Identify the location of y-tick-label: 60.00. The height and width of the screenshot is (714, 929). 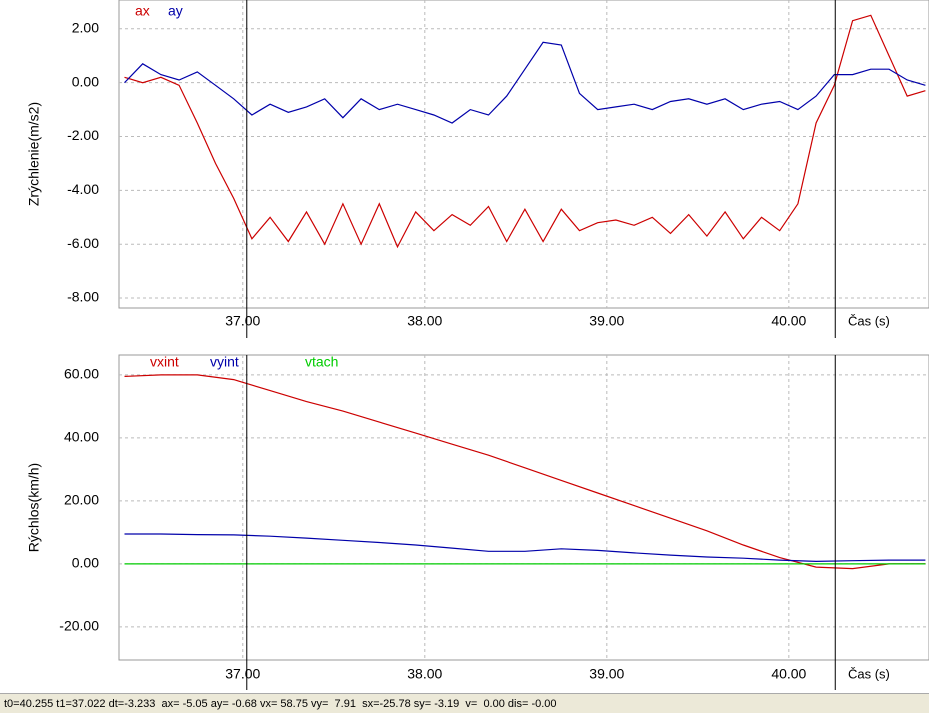
(81, 374).